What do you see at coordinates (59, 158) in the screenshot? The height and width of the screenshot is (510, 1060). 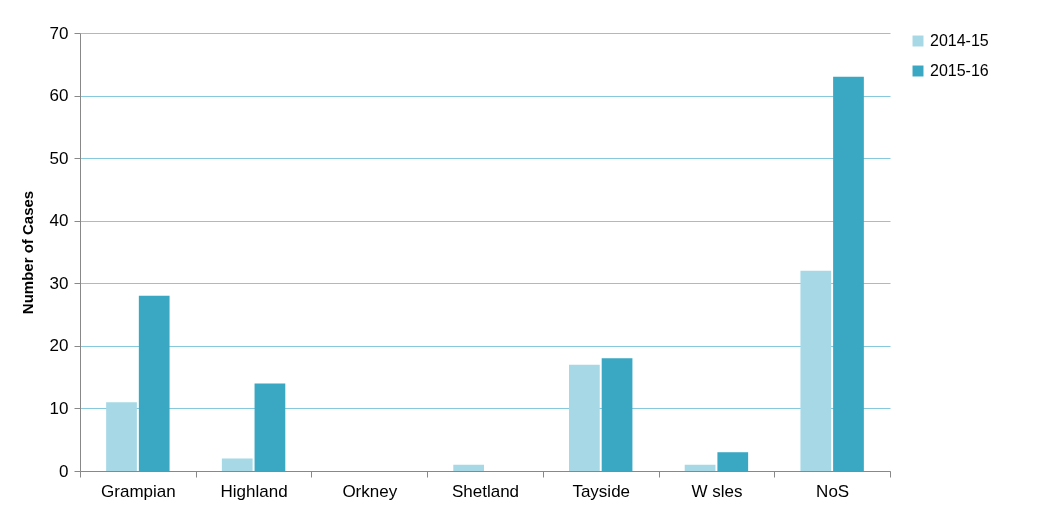 I see `y-tick-label: 50` at bounding box center [59, 158].